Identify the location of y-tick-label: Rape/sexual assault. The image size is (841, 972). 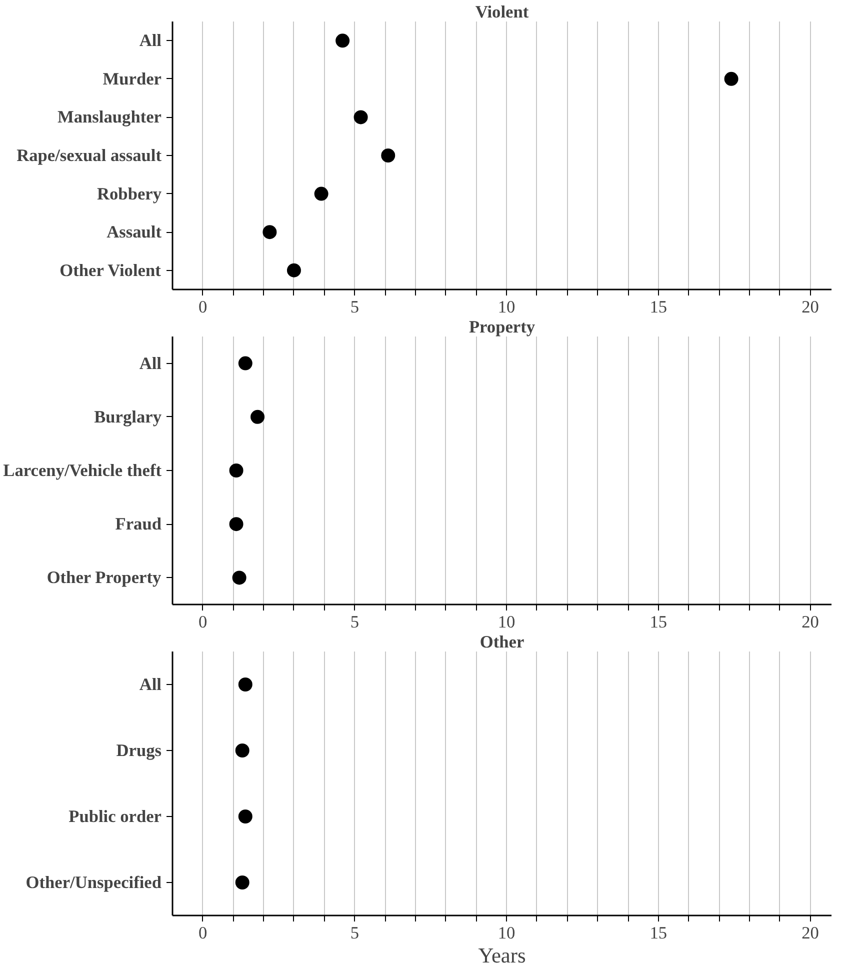
(89, 155).